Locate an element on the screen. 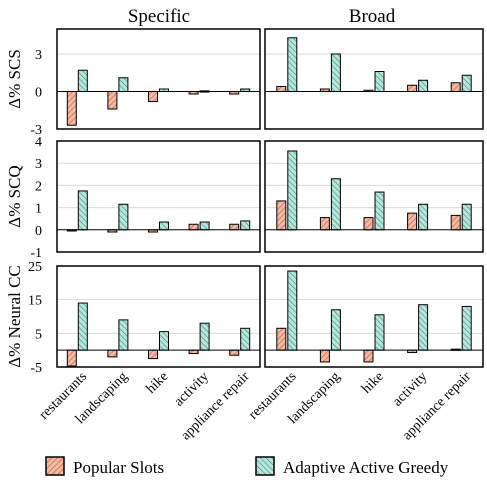  y-axis-label-delta-scq: Δ% SCQ is located at coordinates (14, 196).